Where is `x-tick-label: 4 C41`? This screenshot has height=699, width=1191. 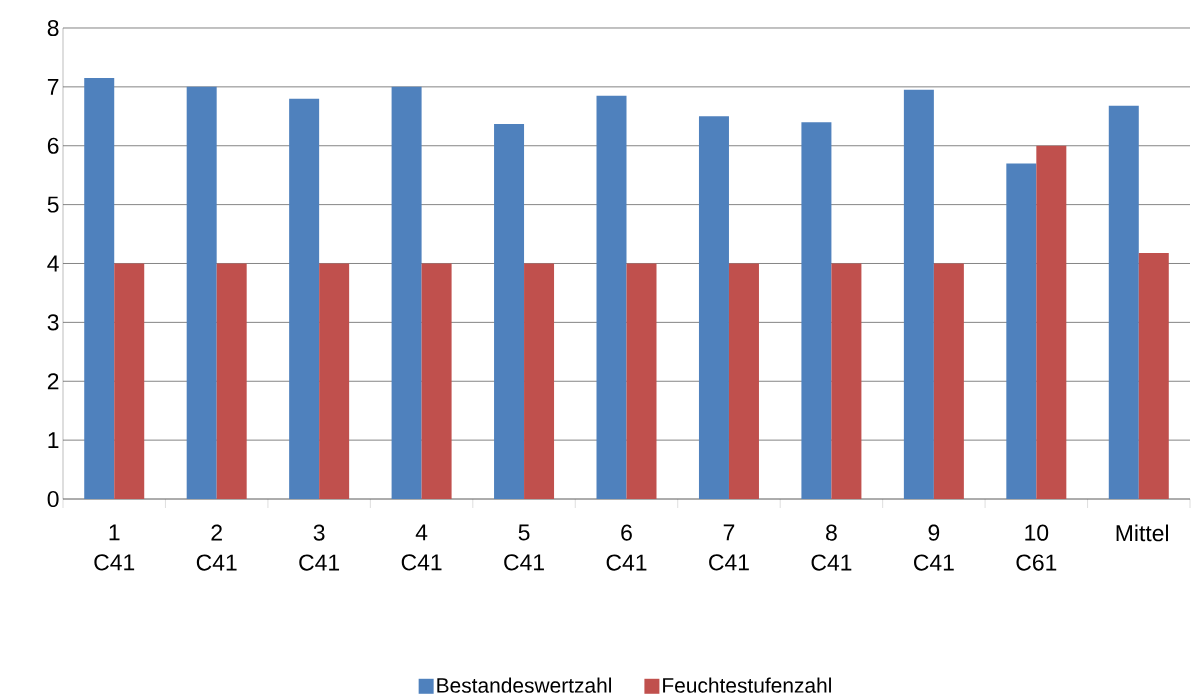
x-tick-label: 4 C41 is located at coordinates (421, 547).